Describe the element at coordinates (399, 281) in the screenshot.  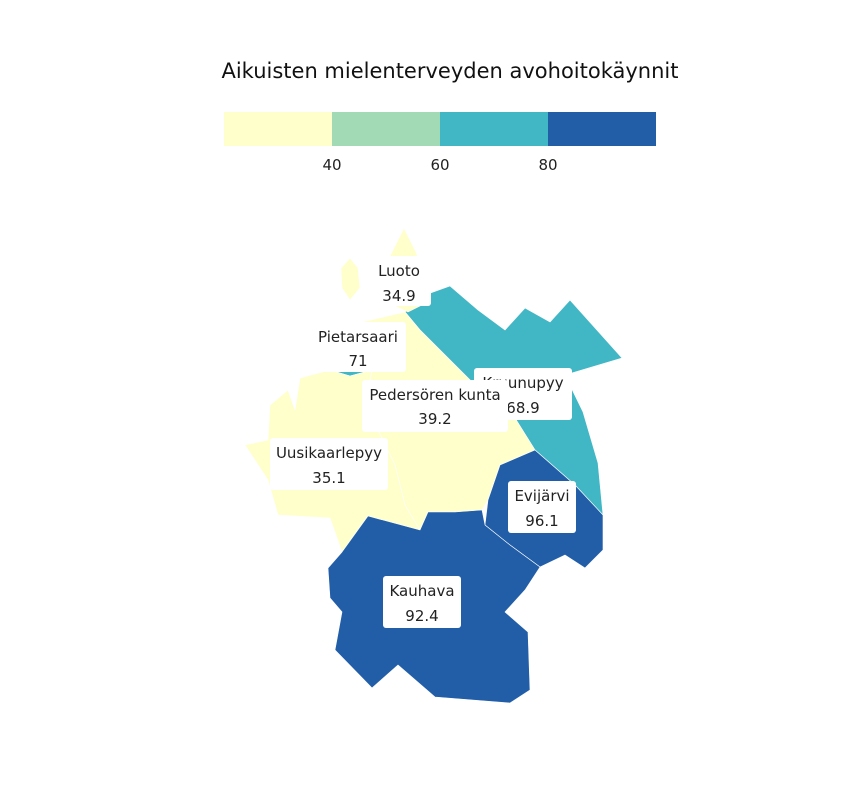
I see `label-luoto: Luoto 34.9` at that location.